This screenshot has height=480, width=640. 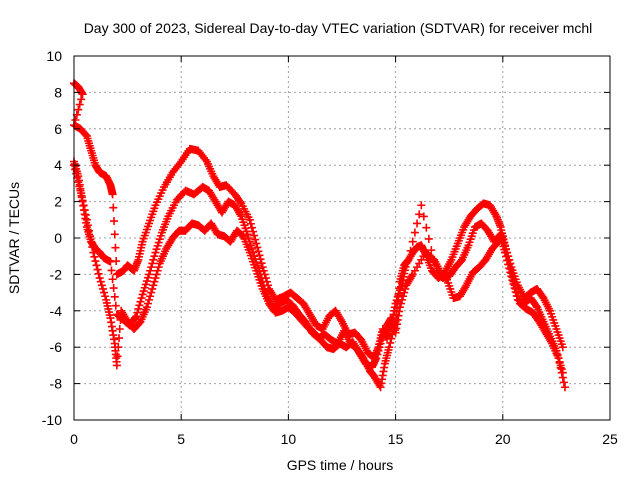 I want to click on y-tick-label: 6, so click(x=58, y=129).